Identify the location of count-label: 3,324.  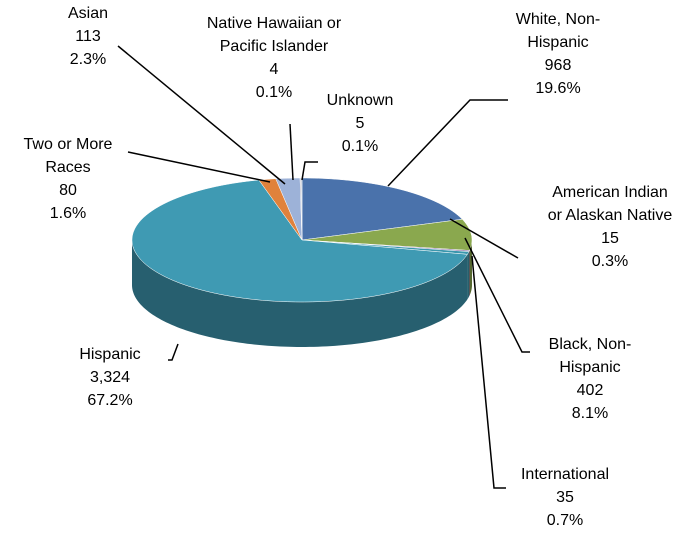
(110, 377).